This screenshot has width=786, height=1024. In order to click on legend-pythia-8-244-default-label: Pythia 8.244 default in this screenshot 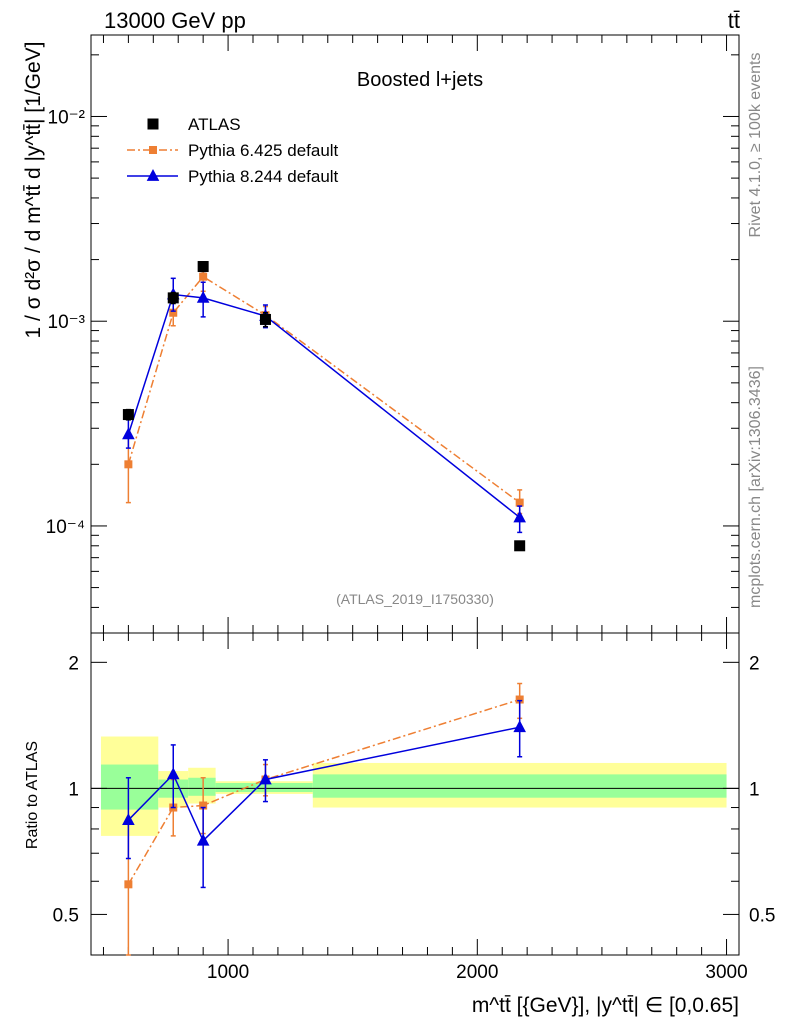, I will do `click(263, 176)`.